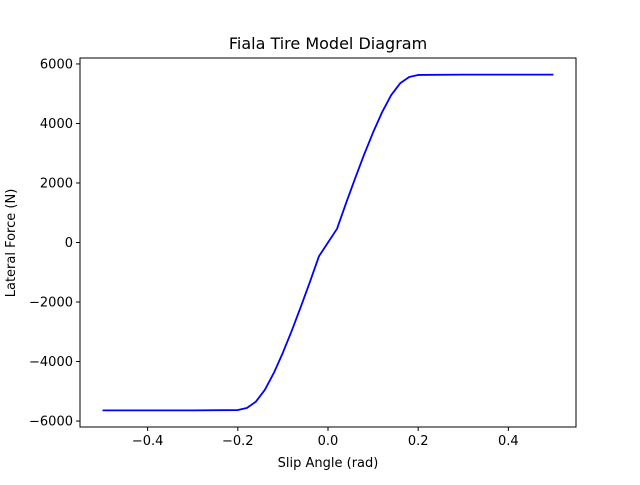 The image size is (640, 485). What do you see at coordinates (51, 303) in the screenshot?
I see `y-tick-label: −2000` at bounding box center [51, 303].